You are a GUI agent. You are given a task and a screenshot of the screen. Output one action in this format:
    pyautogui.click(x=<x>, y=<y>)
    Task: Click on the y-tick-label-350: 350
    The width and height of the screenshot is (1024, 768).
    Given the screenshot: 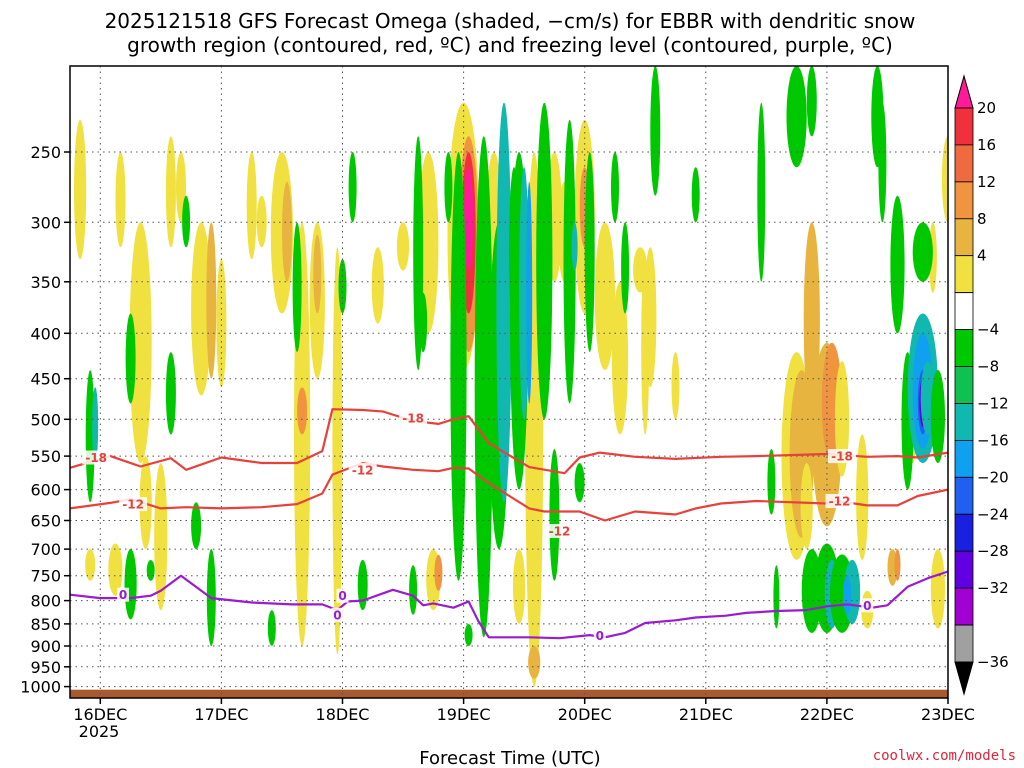 What is the action you would take?
    pyautogui.click(x=45, y=282)
    